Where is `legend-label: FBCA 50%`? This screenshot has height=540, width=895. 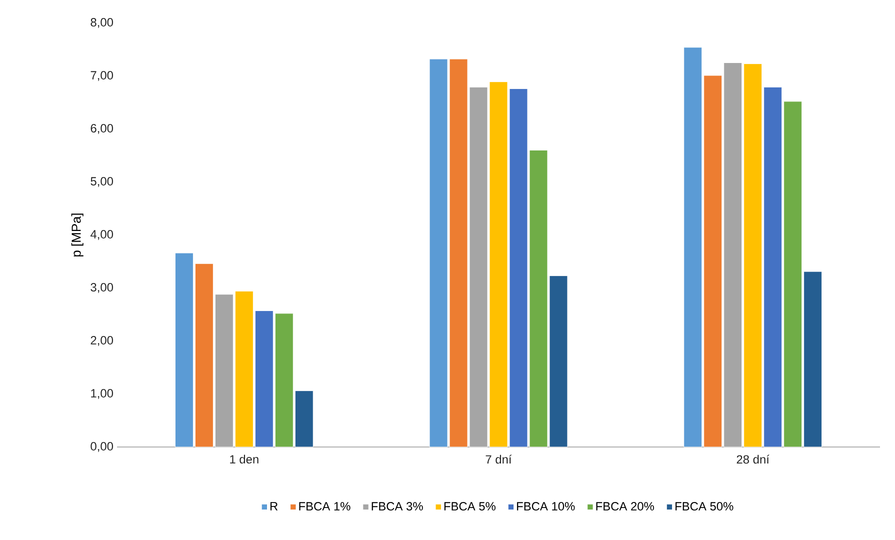
legend-label: FBCA 50% is located at coordinates (705, 506).